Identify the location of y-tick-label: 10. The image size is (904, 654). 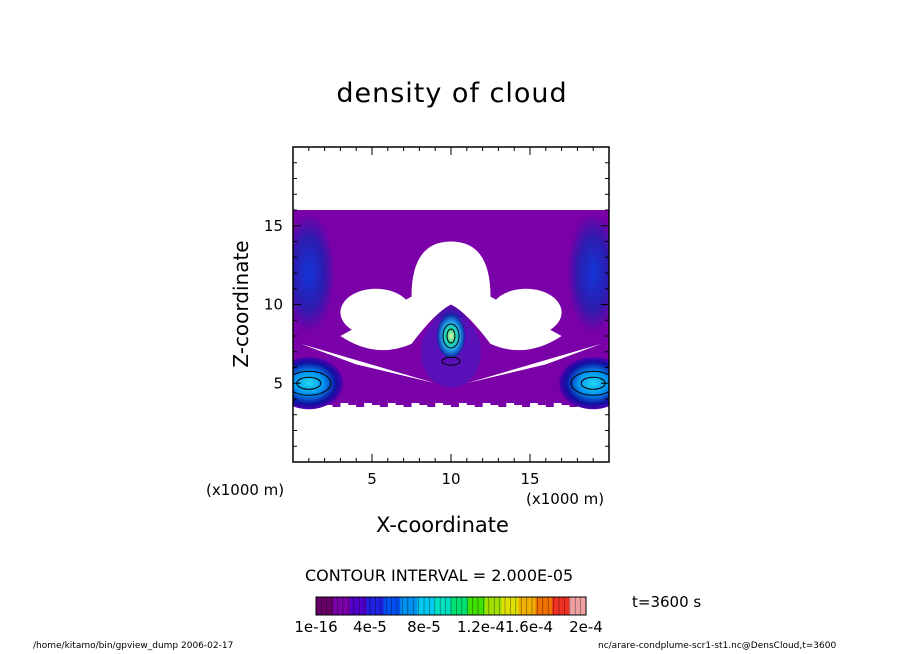
(273, 305).